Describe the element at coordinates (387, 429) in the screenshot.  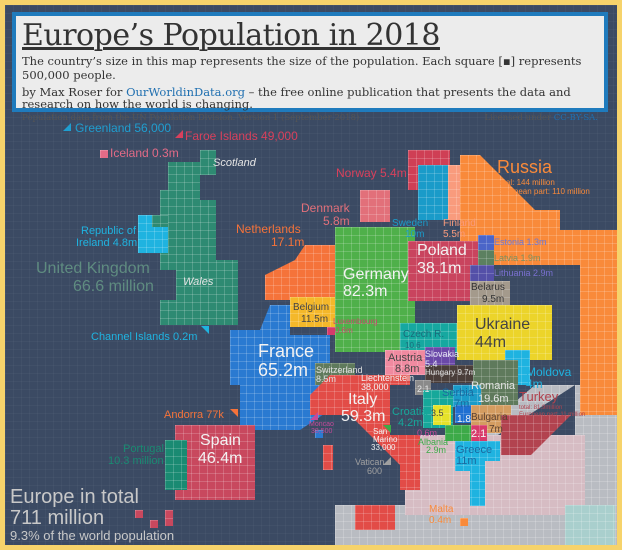
I see `sanmarino-marker-icon` at that location.